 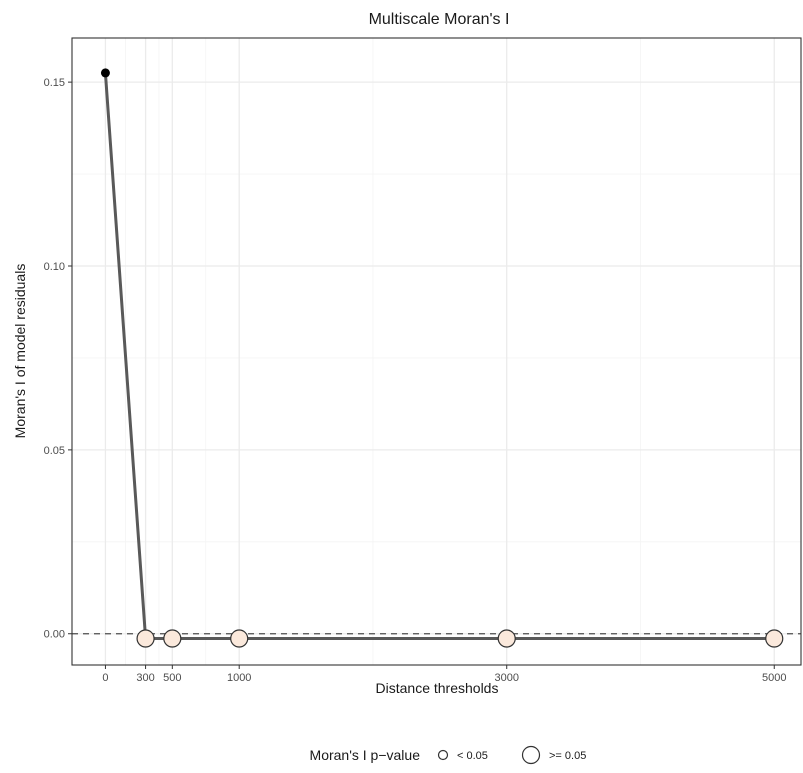 I want to click on x-tick-label: 500, so click(x=172, y=678).